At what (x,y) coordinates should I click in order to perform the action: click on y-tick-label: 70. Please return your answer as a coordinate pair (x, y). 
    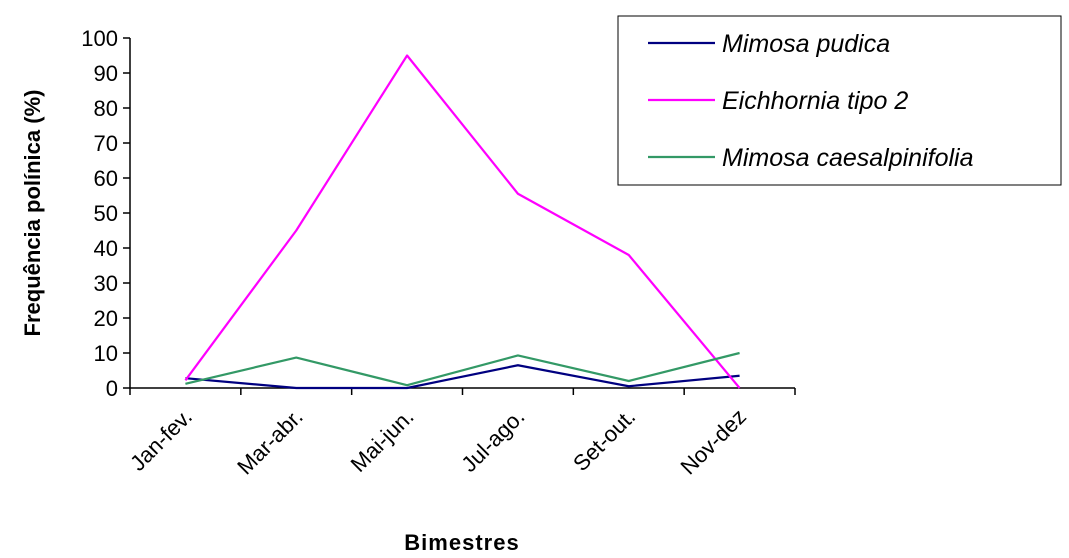
    Looking at the image, I should click on (106, 143).